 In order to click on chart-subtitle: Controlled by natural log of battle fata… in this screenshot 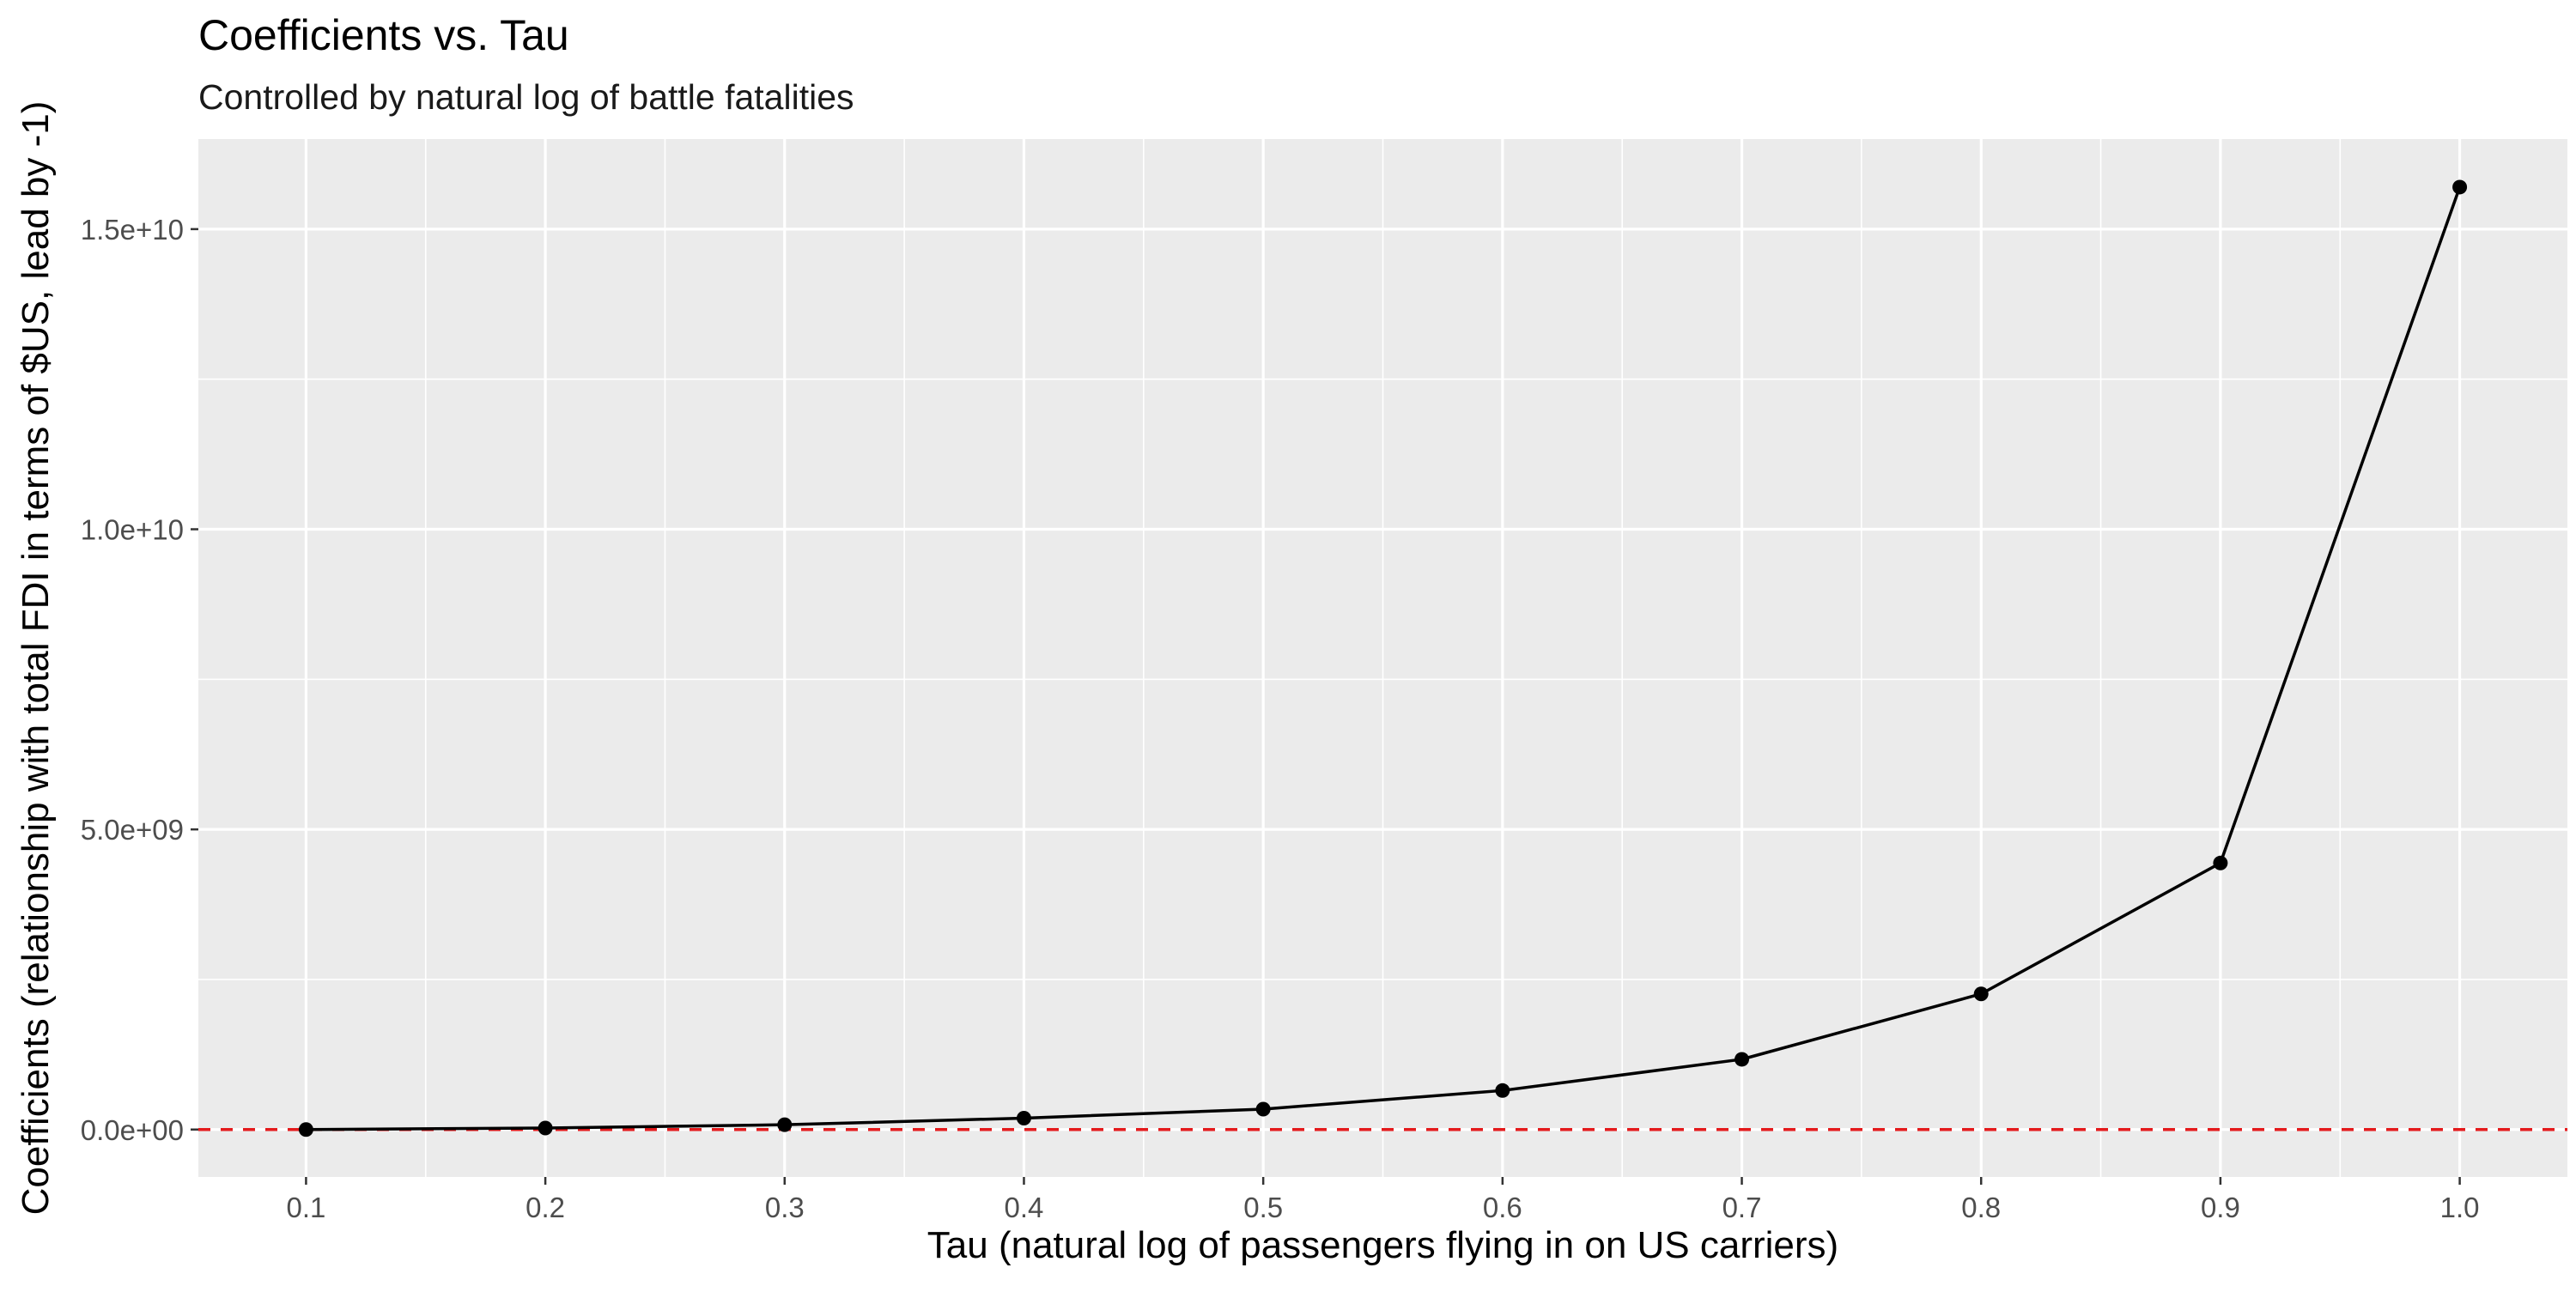, I will do `click(526, 97)`.